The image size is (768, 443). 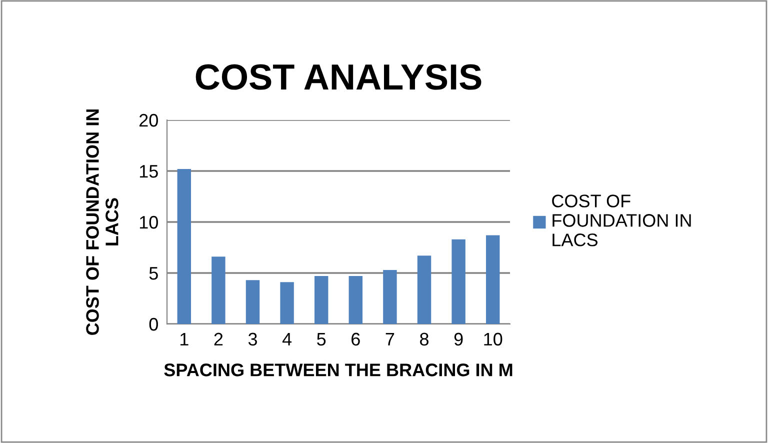 I want to click on x-axis-title: SPACING BETWEEN THE BRACING IN M, so click(x=338, y=370).